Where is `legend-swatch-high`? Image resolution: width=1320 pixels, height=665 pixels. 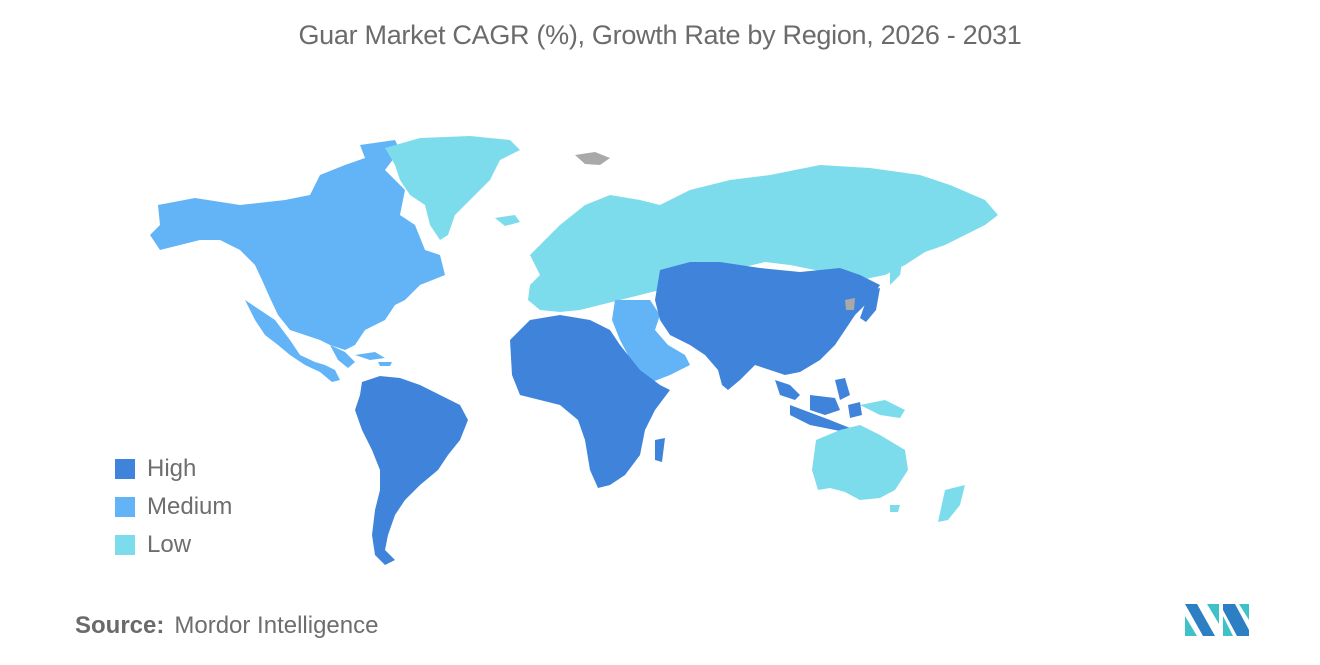 legend-swatch-high is located at coordinates (125, 469).